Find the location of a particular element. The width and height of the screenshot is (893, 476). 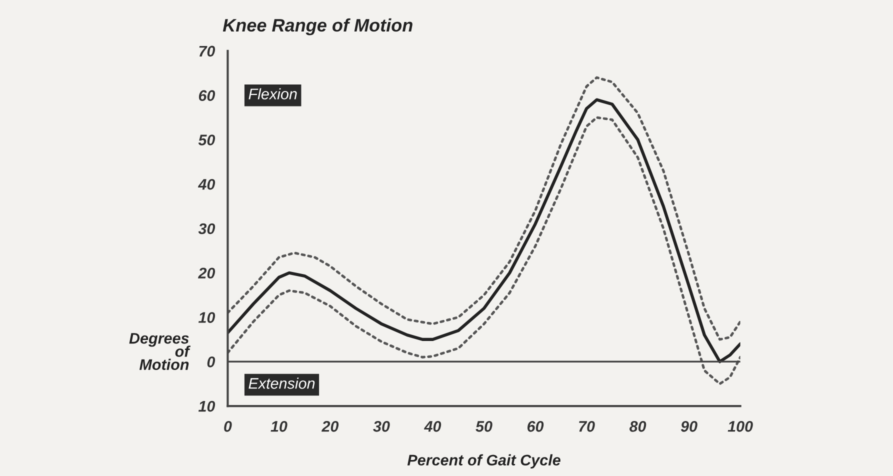

y-tick-label: 20 is located at coordinates (207, 273).